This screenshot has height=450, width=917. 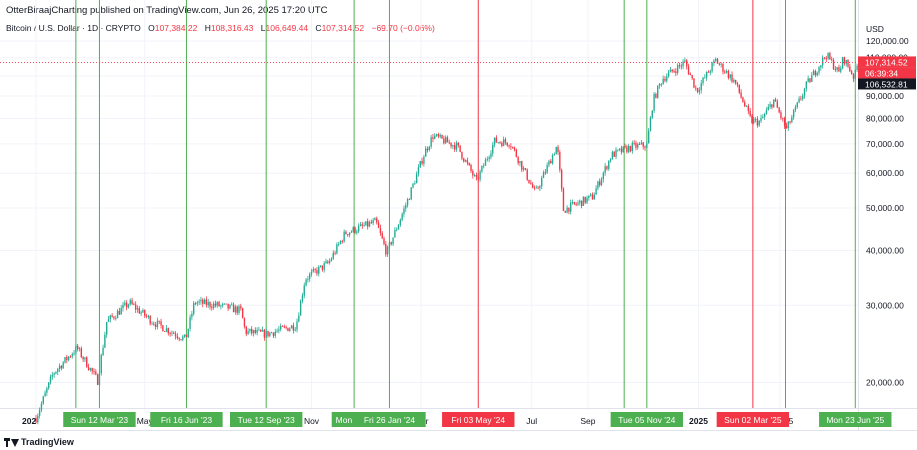 What do you see at coordinates (186, 419) in the screenshot?
I see `event-date-tag` at bounding box center [186, 419].